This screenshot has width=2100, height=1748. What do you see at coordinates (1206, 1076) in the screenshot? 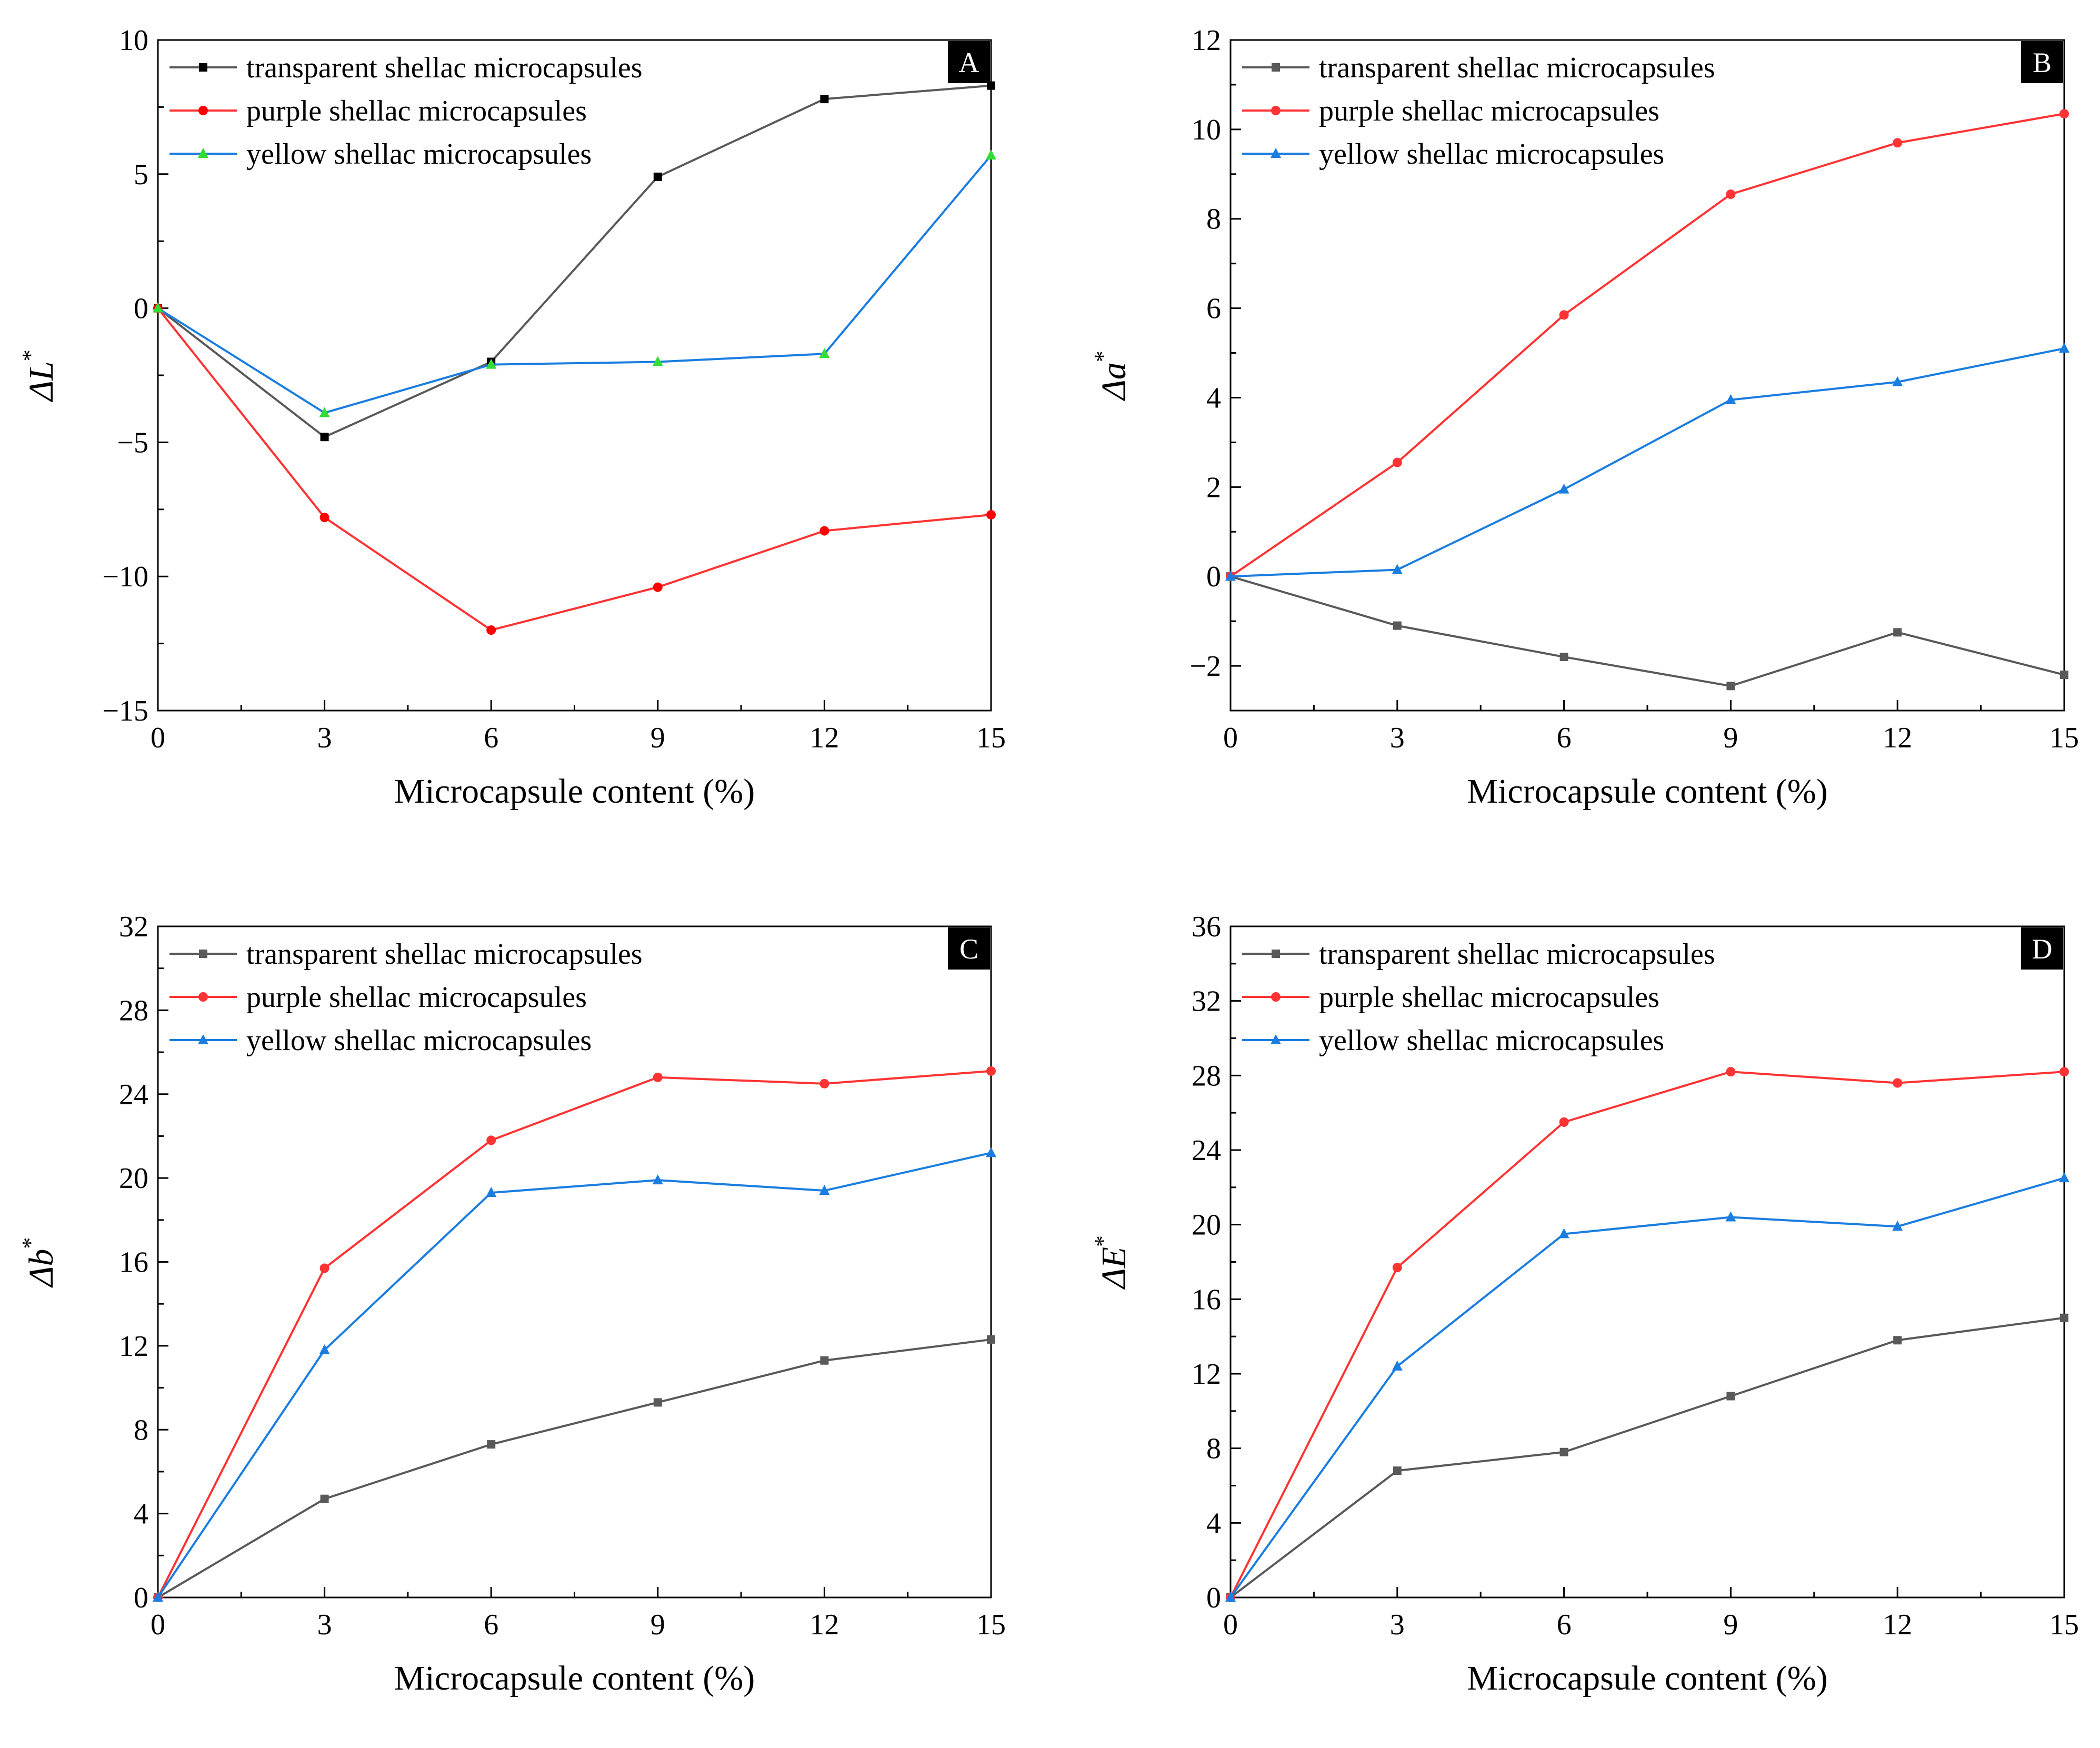
I see `y-tick-label: 28` at bounding box center [1206, 1076].